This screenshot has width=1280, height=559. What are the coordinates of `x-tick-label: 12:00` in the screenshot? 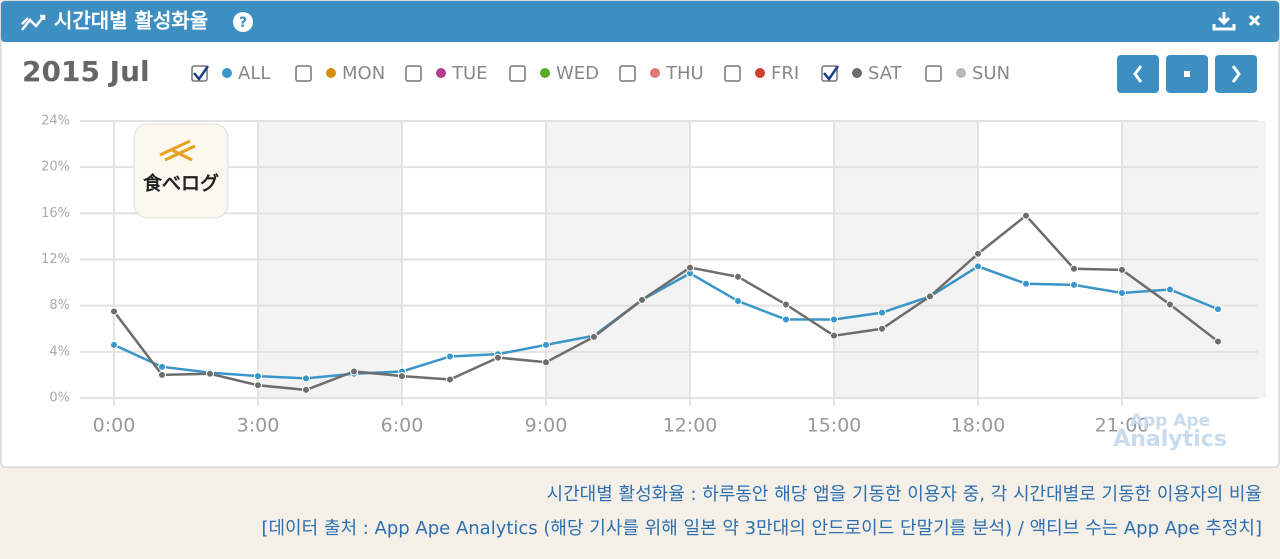 It's located at (690, 426).